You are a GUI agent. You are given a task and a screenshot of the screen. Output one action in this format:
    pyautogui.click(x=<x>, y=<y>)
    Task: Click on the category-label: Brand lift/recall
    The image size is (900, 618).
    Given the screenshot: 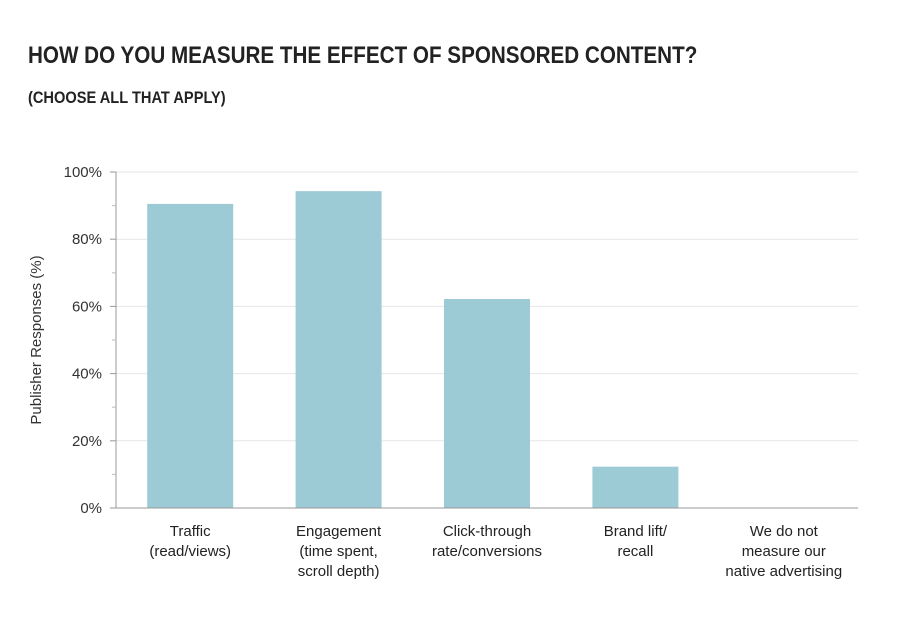 What is the action you would take?
    pyautogui.click(x=636, y=541)
    